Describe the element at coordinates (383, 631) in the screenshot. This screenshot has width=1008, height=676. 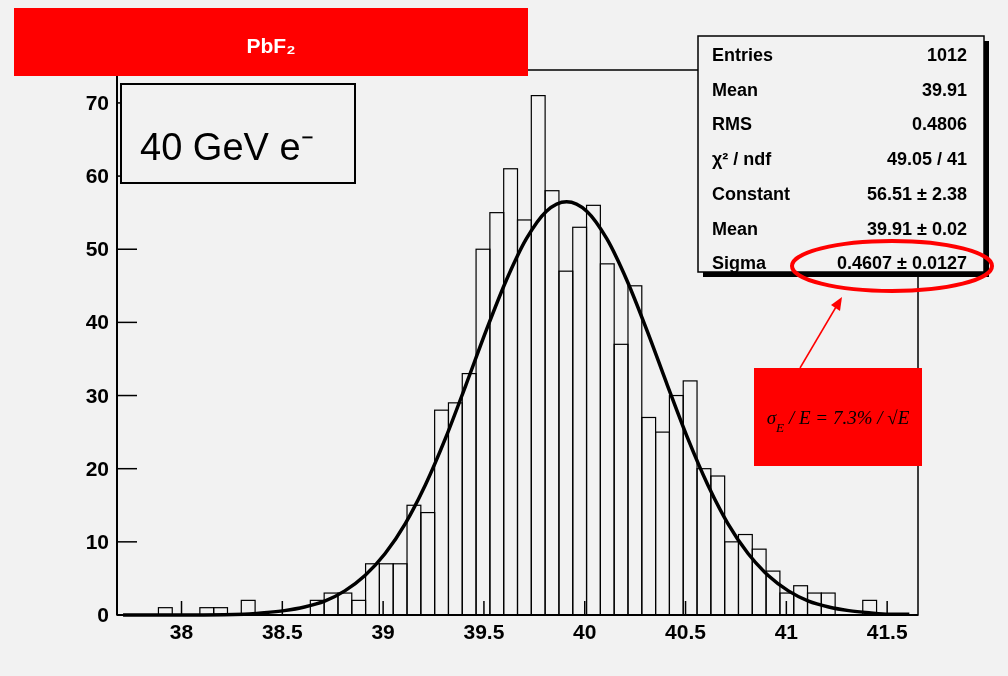
I see `x-tick-label: 39` at that location.